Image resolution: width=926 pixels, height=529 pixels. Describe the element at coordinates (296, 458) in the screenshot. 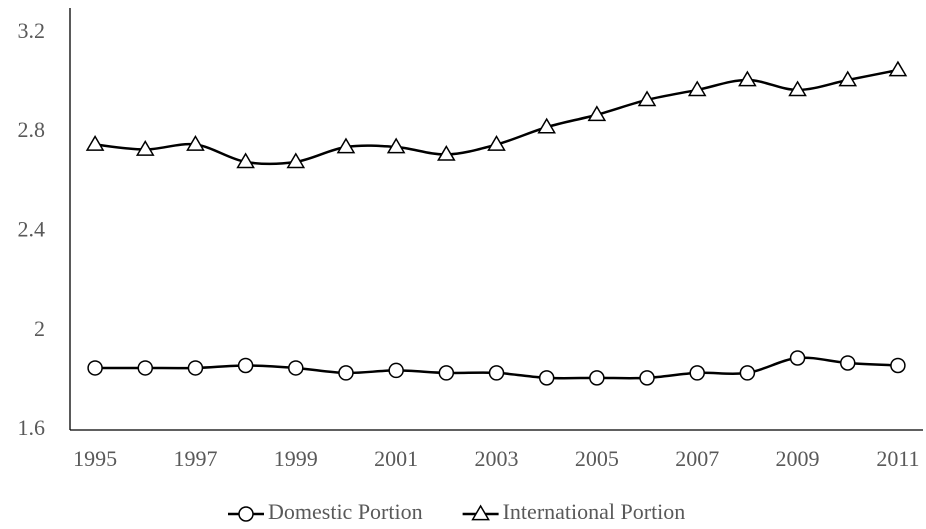

I see `x-tick-label: 1999` at that location.